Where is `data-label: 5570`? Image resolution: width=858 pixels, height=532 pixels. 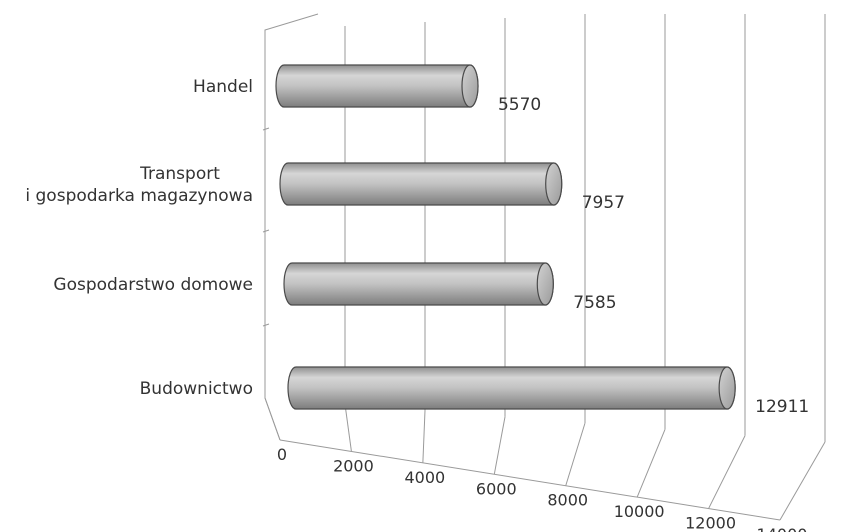 data-label: 5570 is located at coordinates (519, 105).